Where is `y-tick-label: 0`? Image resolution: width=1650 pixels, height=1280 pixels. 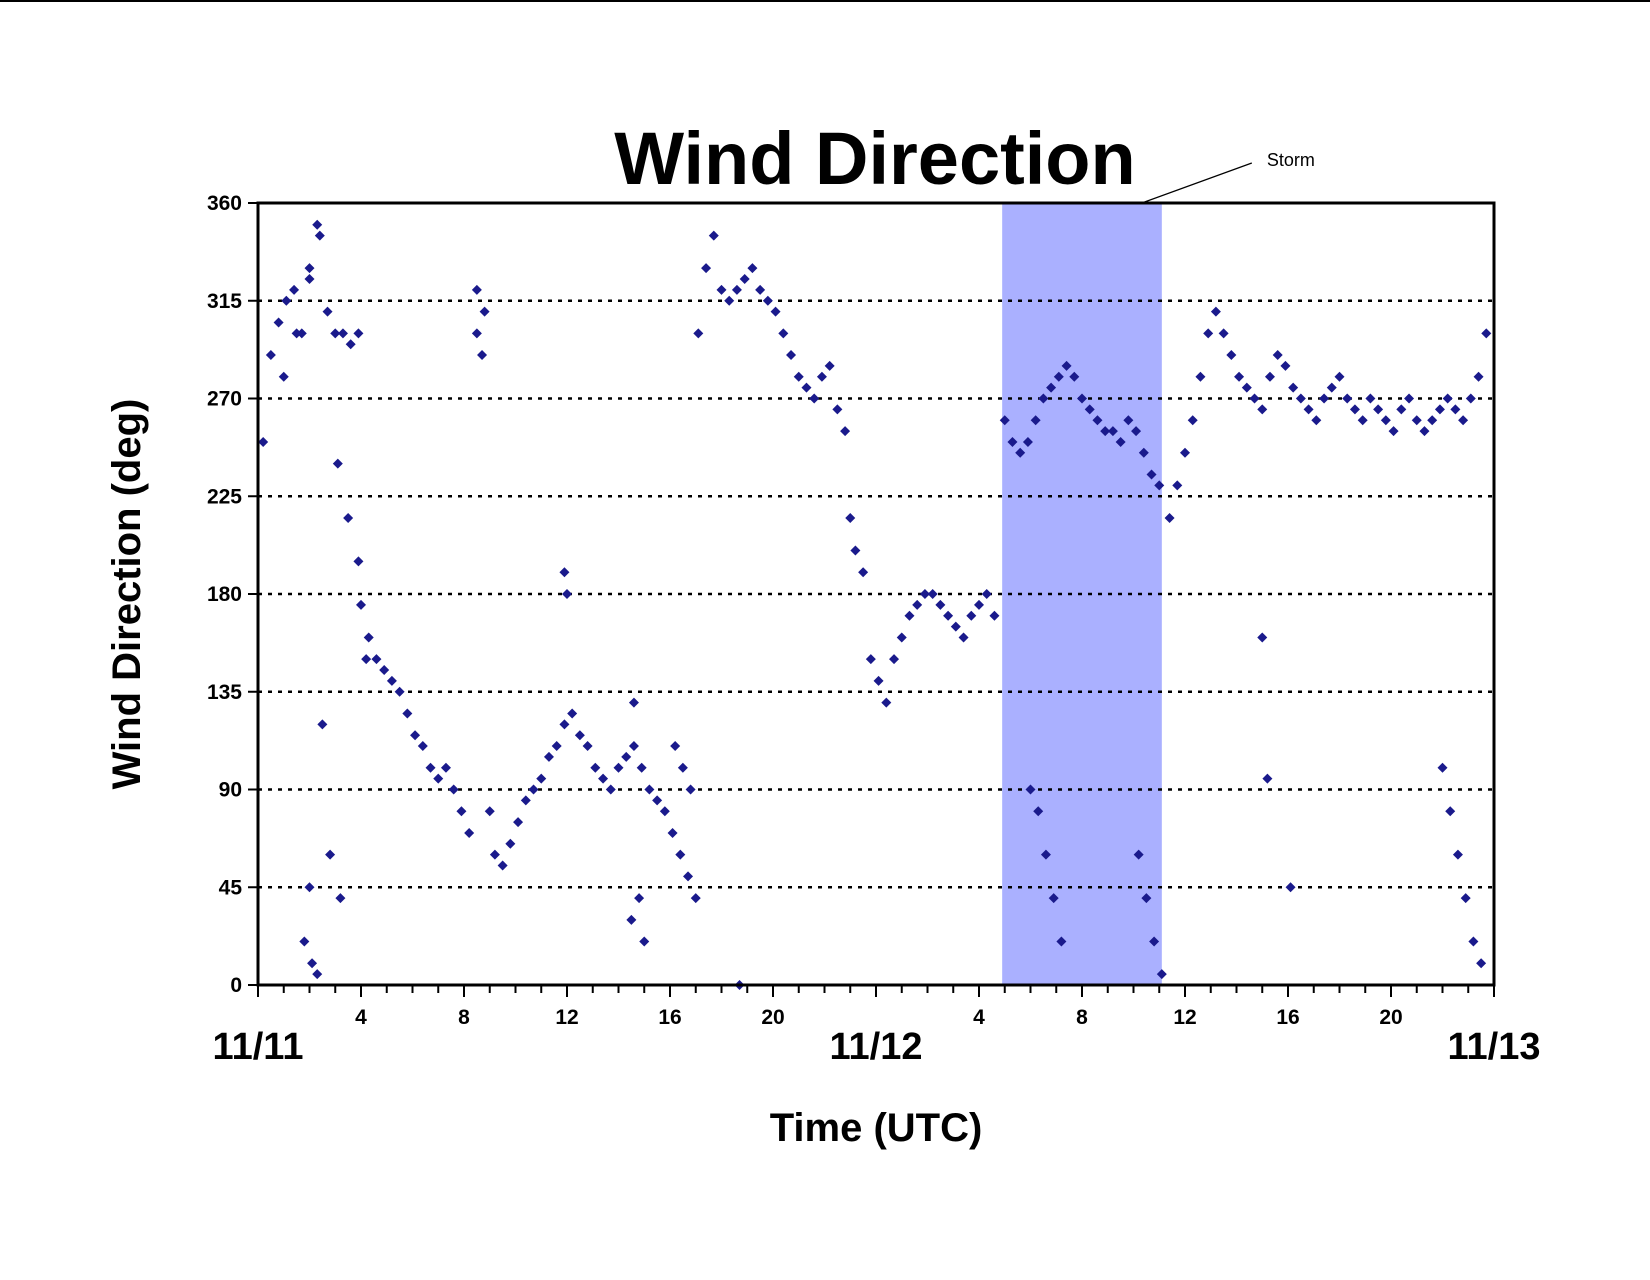
y-tick-label: 0 is located at coordinates (236, 985).